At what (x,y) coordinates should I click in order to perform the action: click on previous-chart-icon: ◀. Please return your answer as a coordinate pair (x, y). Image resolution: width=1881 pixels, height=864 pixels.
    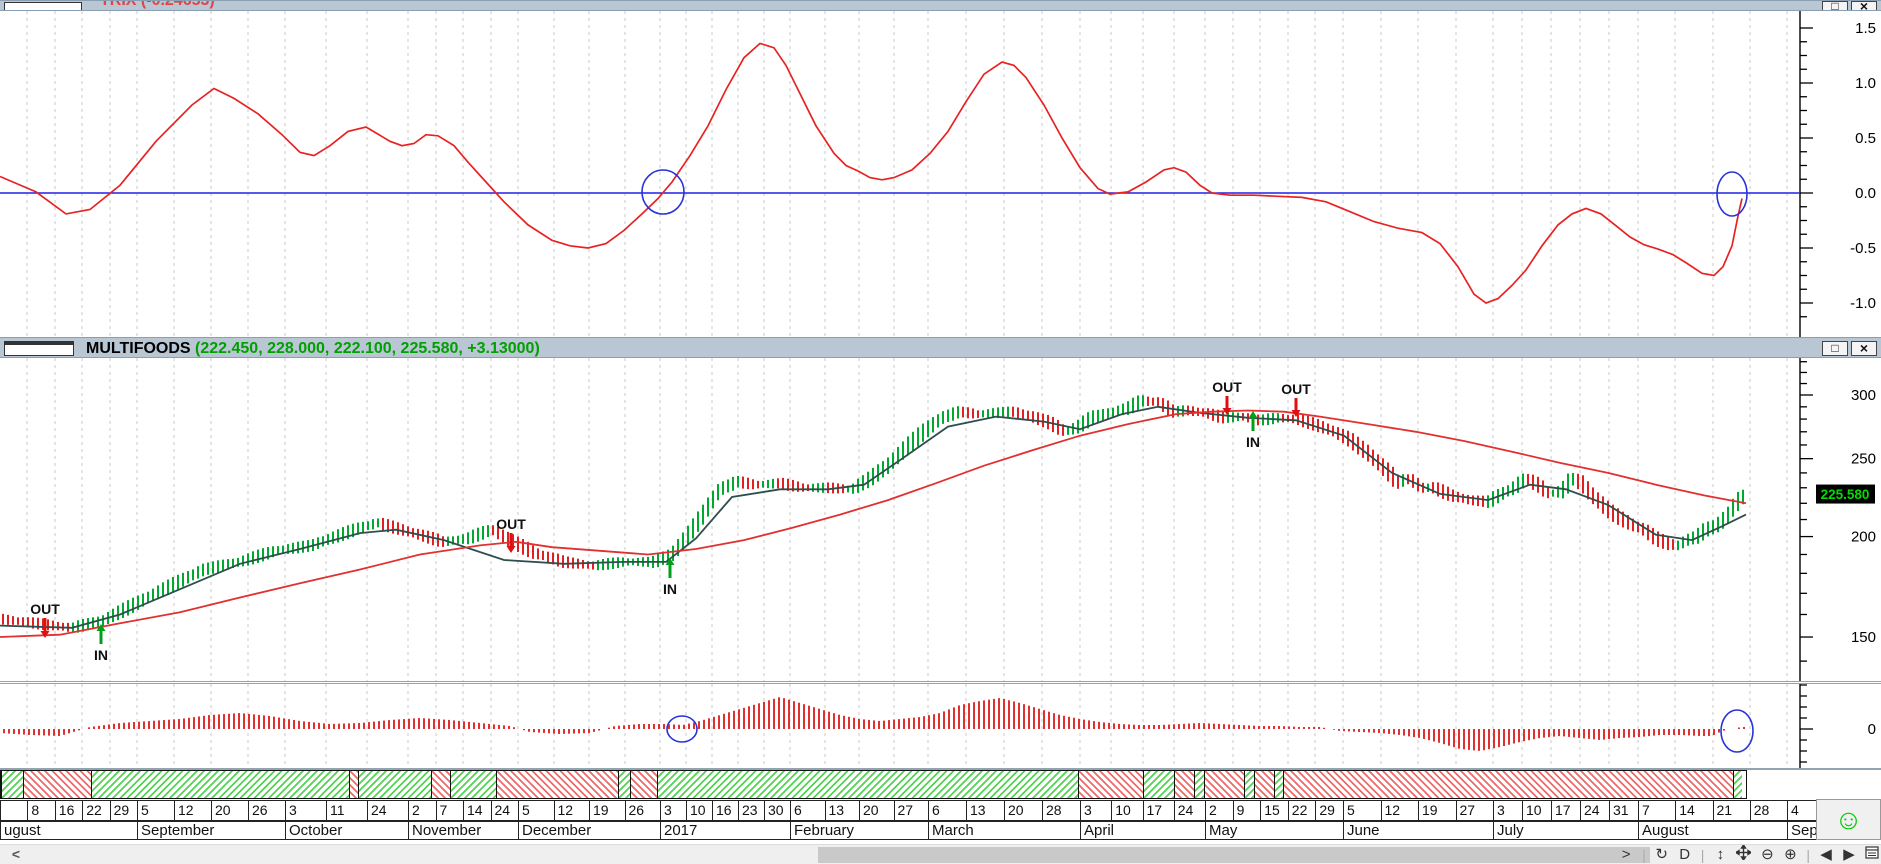
    Looking at the image, I should click on (1826, 854).